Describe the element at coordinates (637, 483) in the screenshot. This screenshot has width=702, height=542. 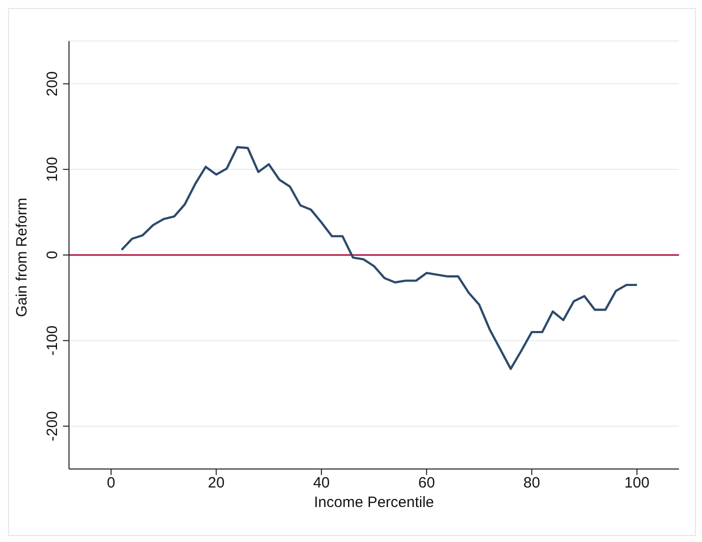
I see `x-tick-label: 100` at that location.